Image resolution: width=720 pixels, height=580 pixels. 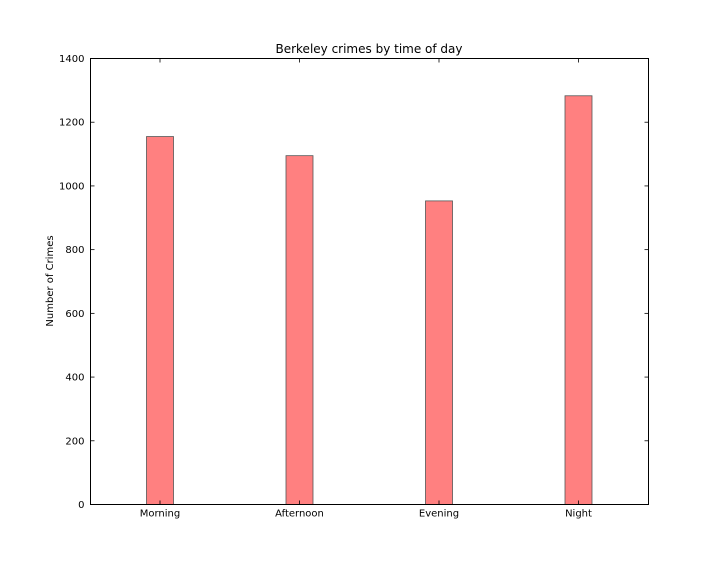 I want to click on bar-night, so click(x=578, y=300).